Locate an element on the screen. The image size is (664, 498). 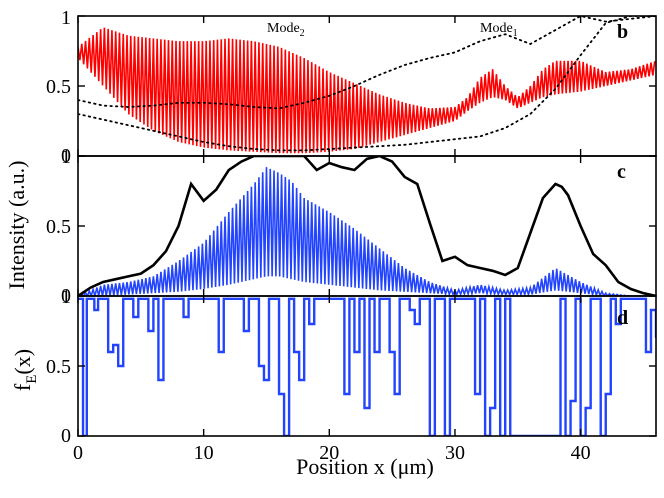
y-axis-title-intensity: Intensity (a.u.) is located at coordinates (16, 225).